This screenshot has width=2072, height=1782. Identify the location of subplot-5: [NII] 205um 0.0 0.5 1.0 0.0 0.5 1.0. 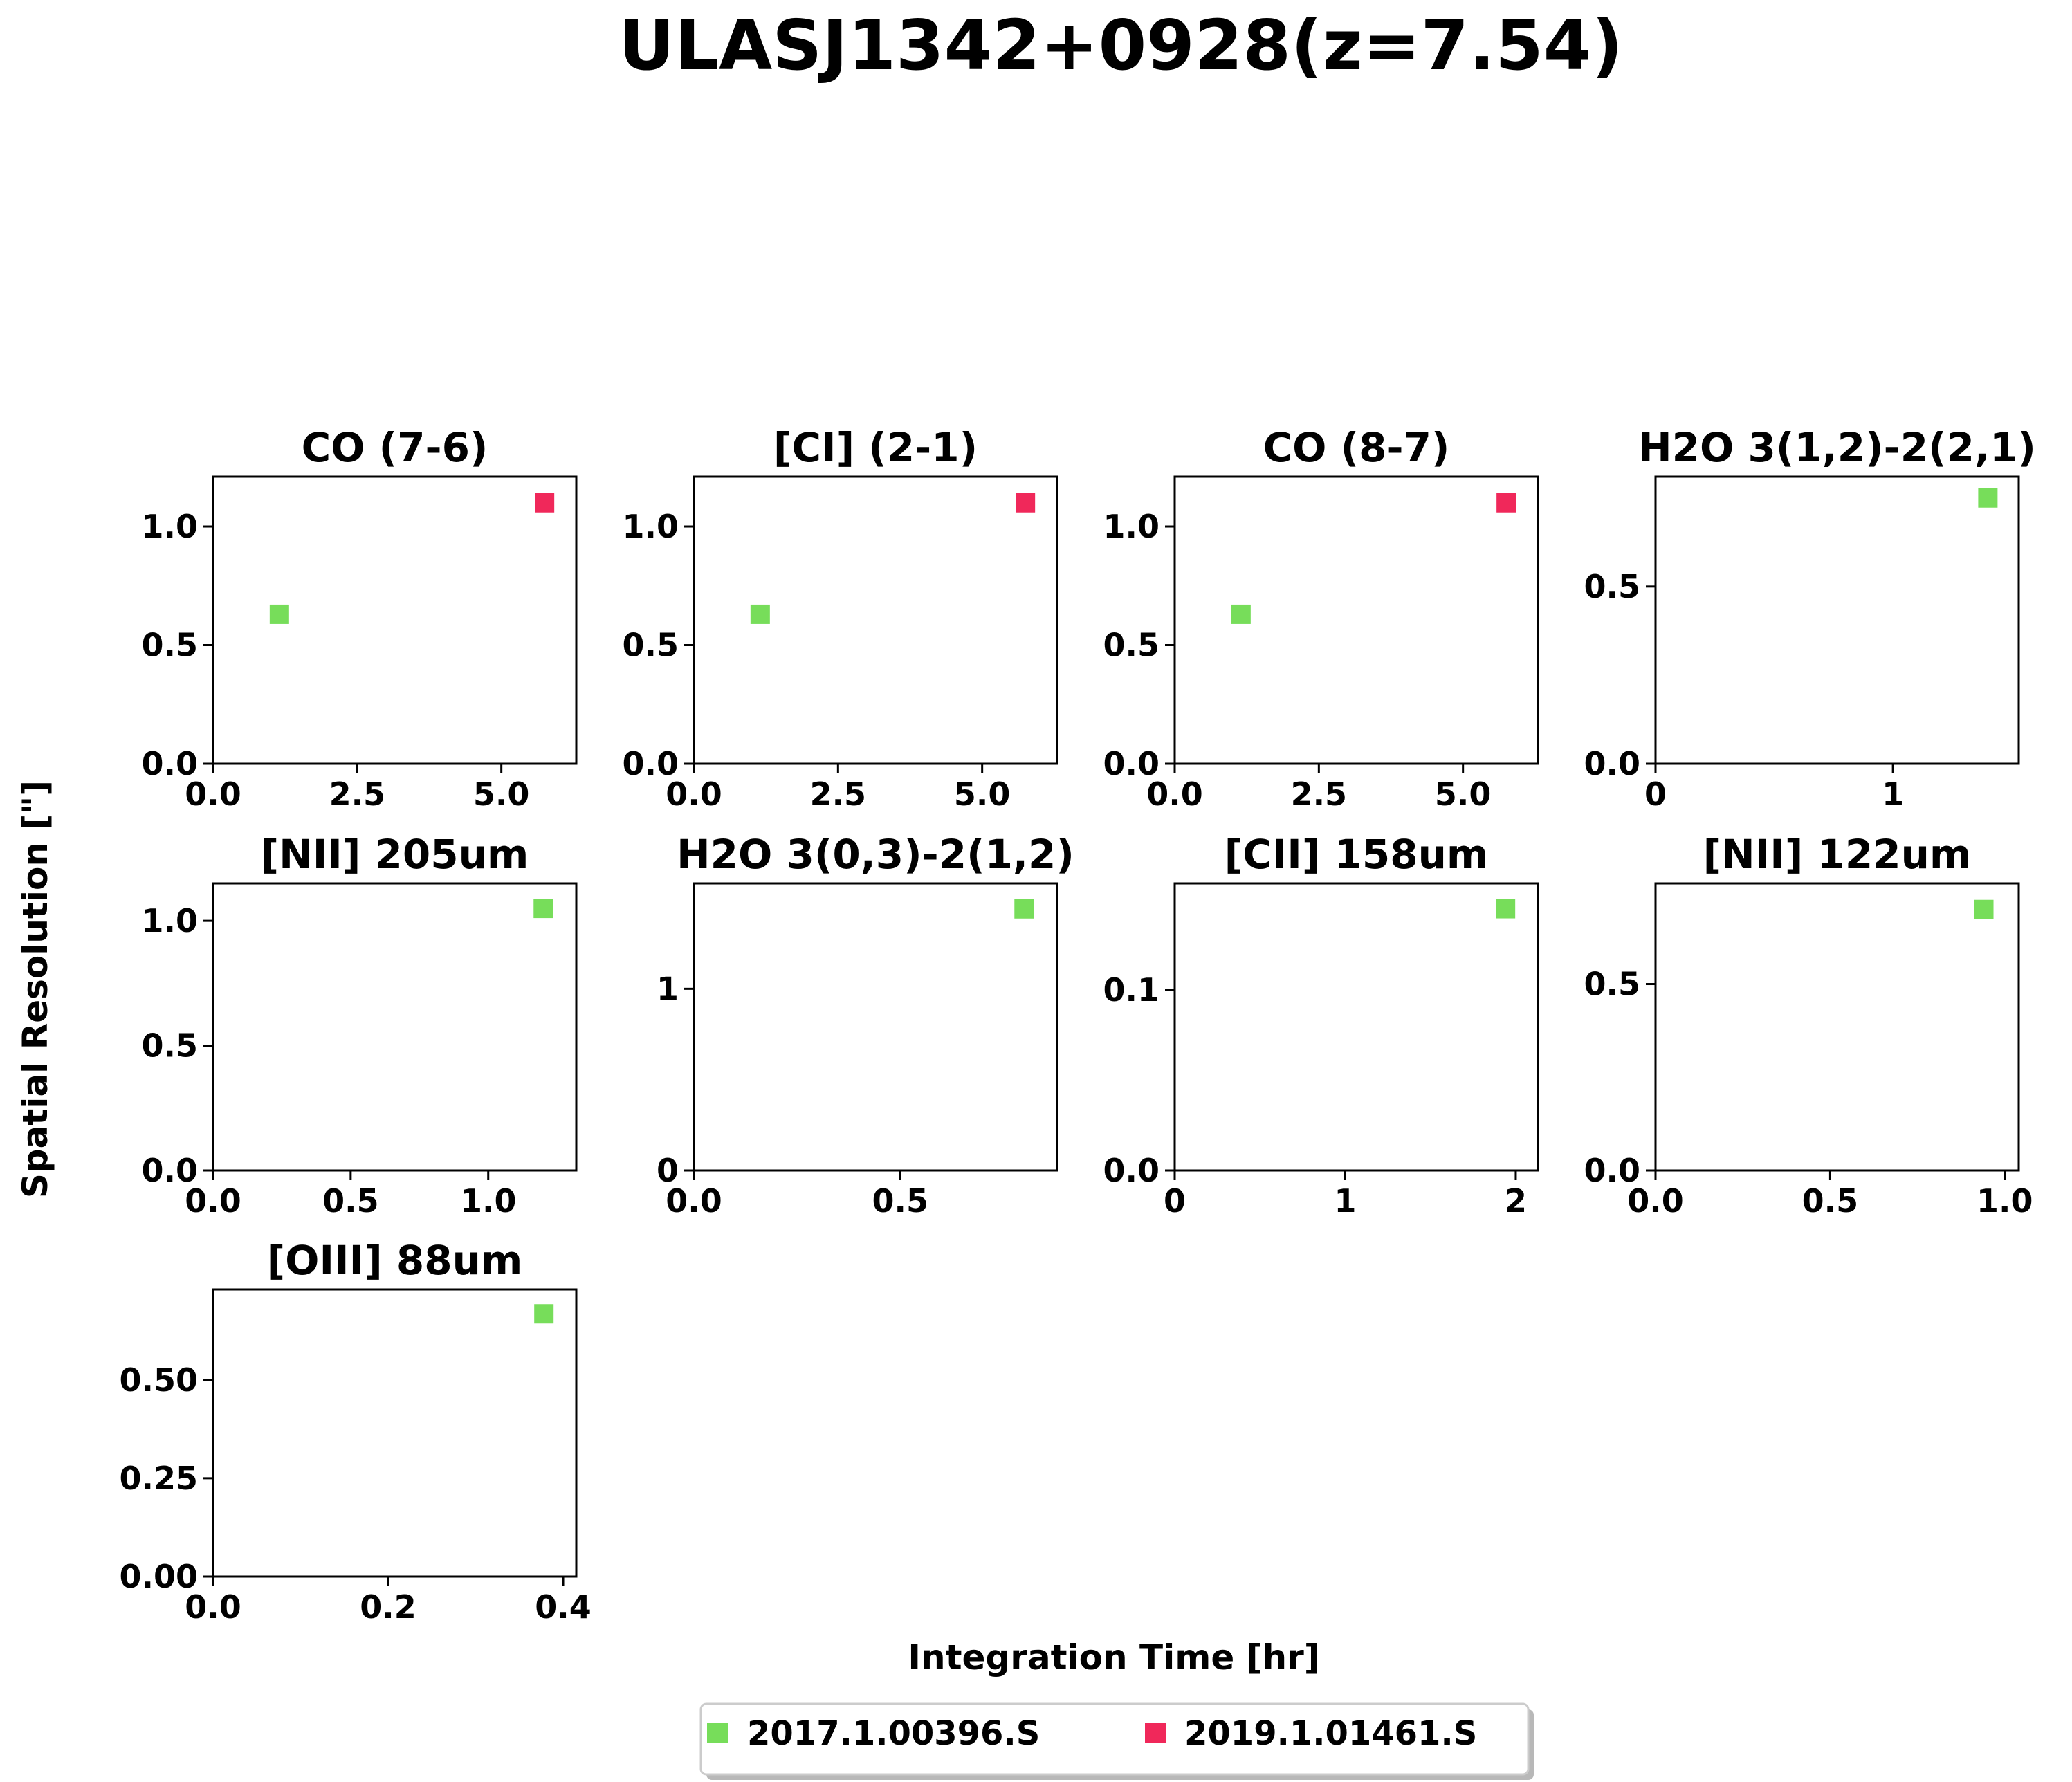
(360, 1025).